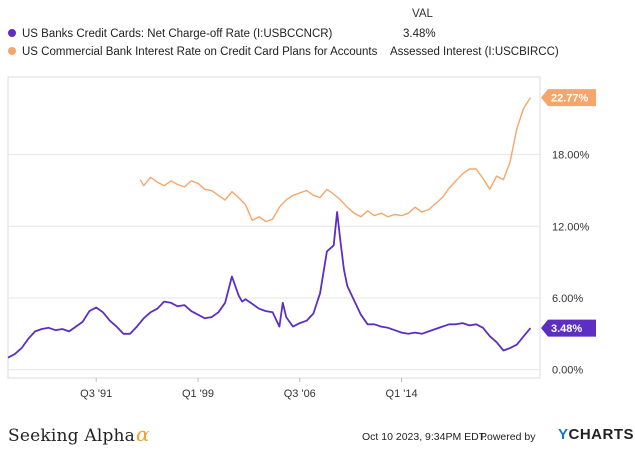 This screenshot has height=450, width=635. What do you see at coordinates (419, 34) in the screenshot?
I see `legend-value-charge-off: 3.48%` at bounding box center [419, 34].